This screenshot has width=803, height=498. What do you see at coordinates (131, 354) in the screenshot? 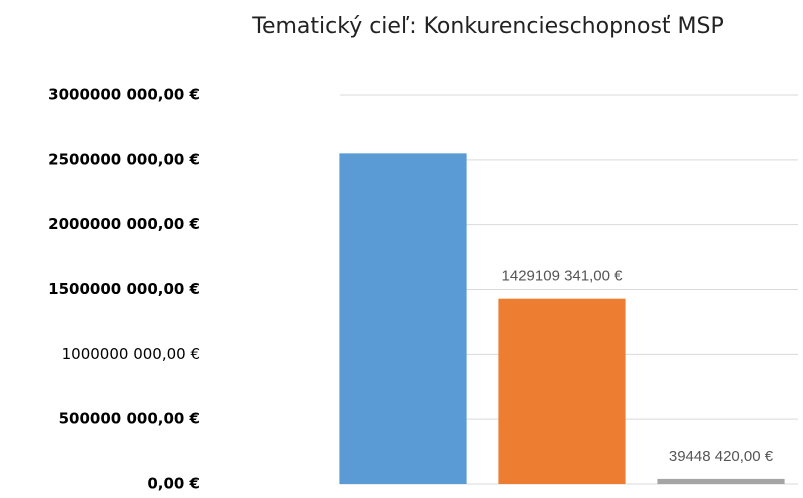
I see `y-tick-label: 1000000 000,00 €` at bounding box center [131, 354].